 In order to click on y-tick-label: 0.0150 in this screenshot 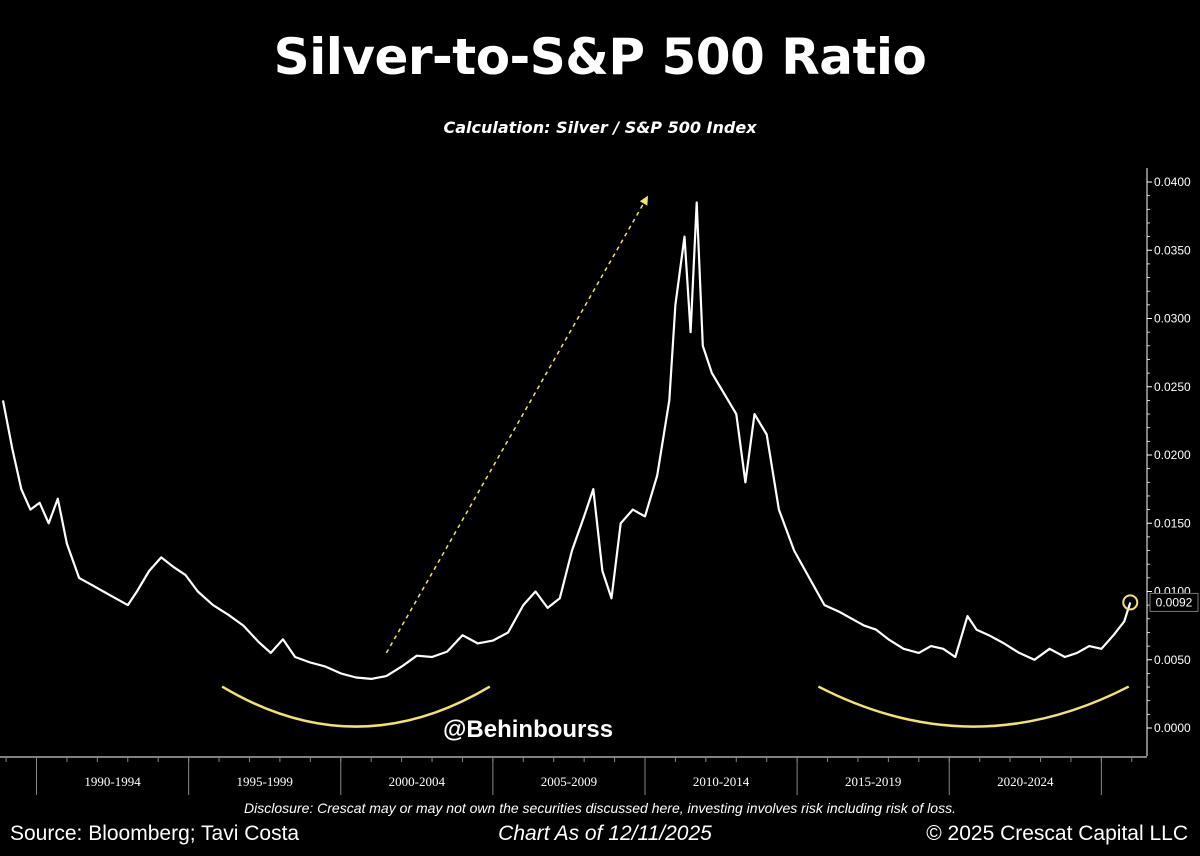, I will do `click(1172, 523)`.